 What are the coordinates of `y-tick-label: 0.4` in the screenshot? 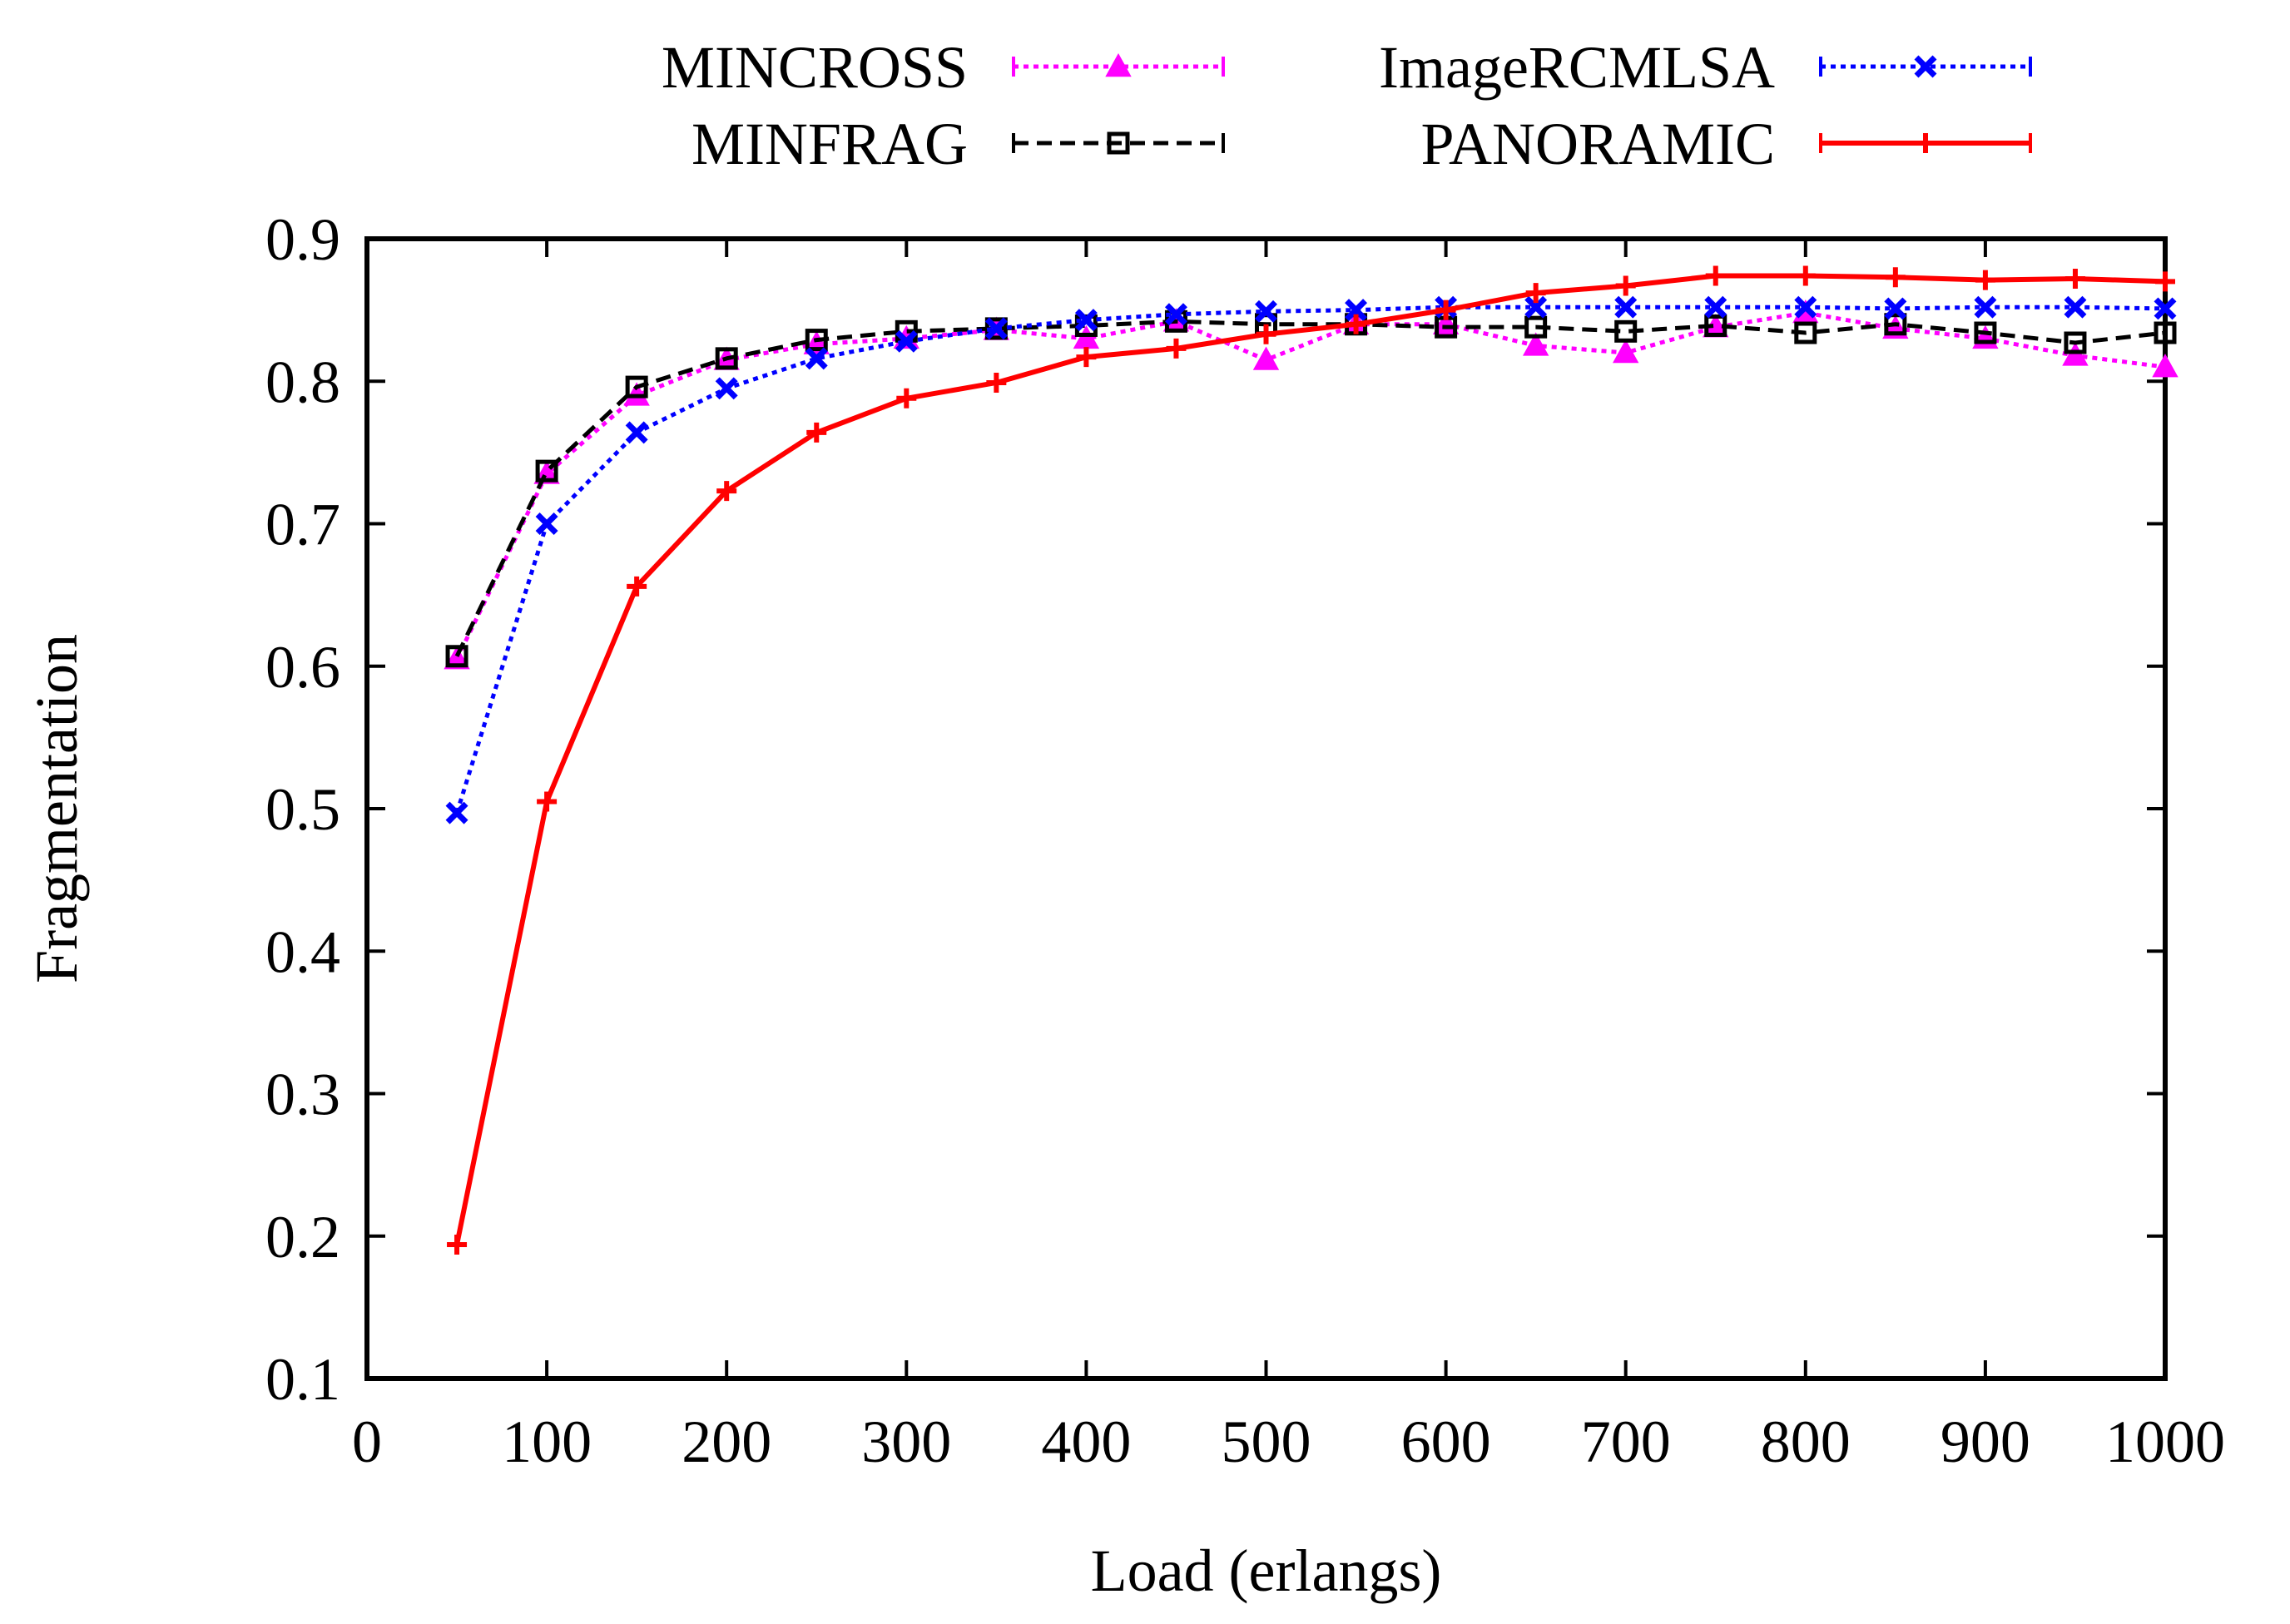 It's located at (303, 952).